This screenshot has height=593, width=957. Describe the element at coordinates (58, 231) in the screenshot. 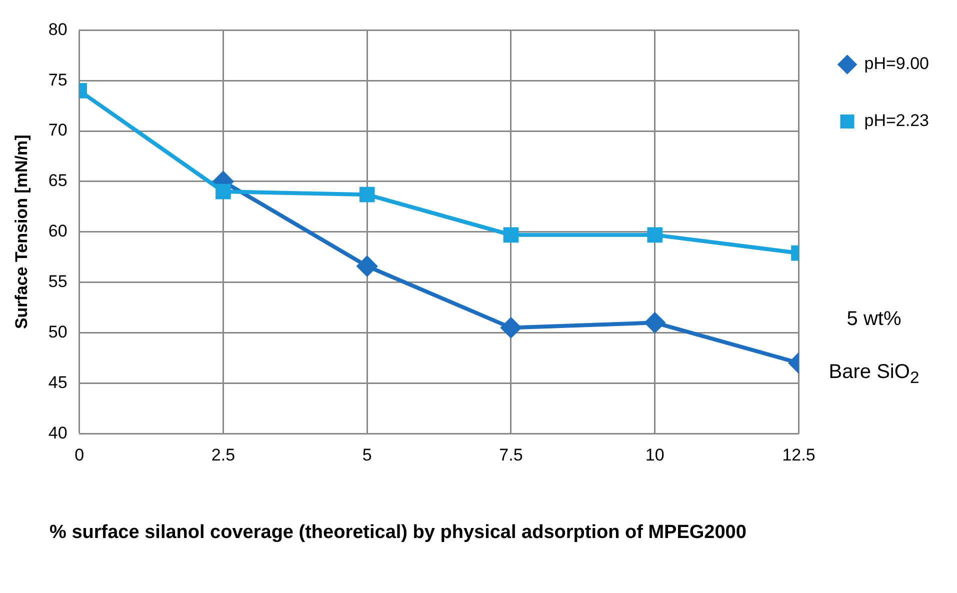

I see `y-tick-label: 60` at that location.